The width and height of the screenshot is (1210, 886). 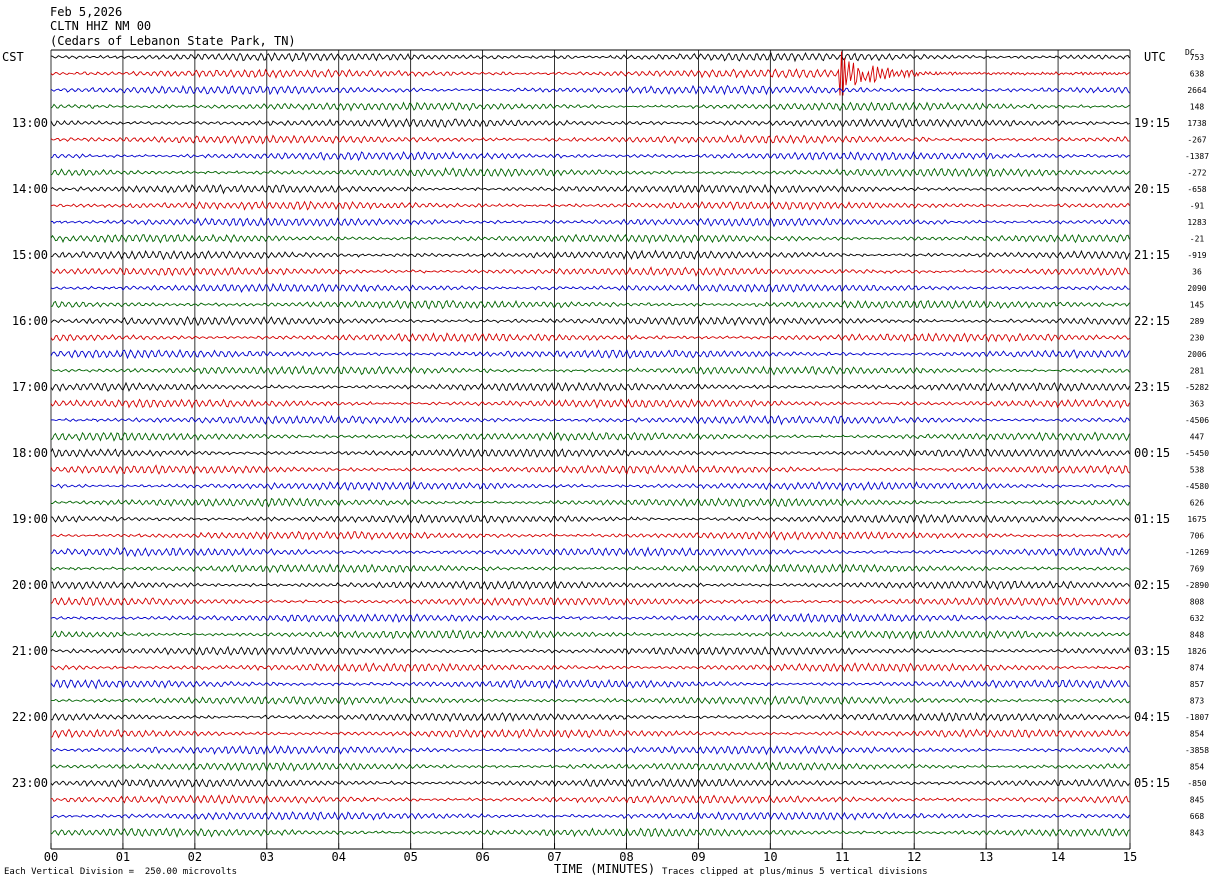 What do you see at coordinates (30, 651) in the screenshot?
I see `left-hour-label: 21:00` at bounding box center [30, 651].